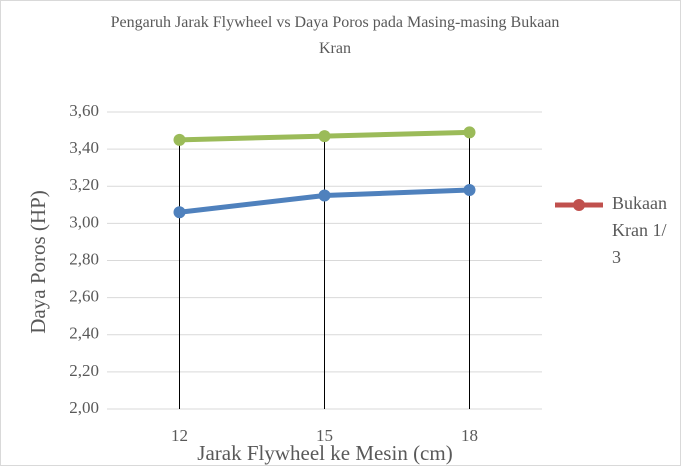 This screenshot has height=468, width=685. What do you see at coordinates (579, 205) in the screenshot?
I see `legend-marker` at bounding box center [579, 205].